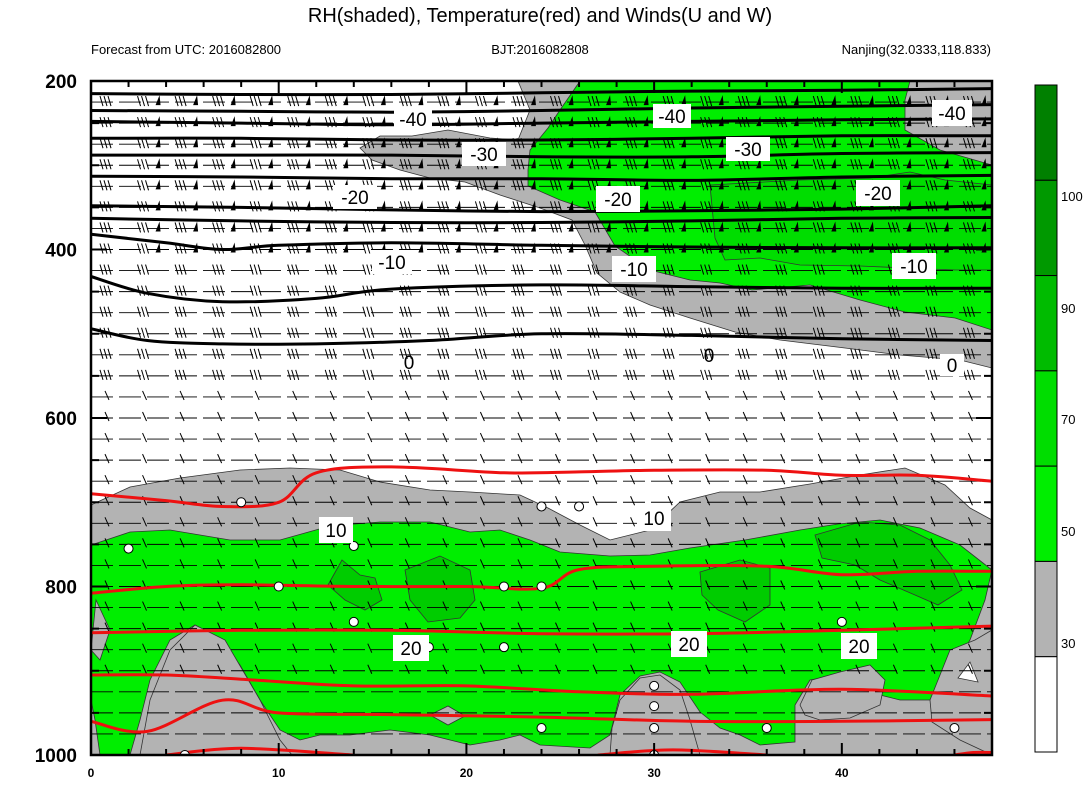 Image resolution: width=1087 pixels, height=806 pixels. What do you see at coordinates (411, 648) in the screenshot?
I see `isotherm-label-20-a: 20` at bounding box center [411, 648].